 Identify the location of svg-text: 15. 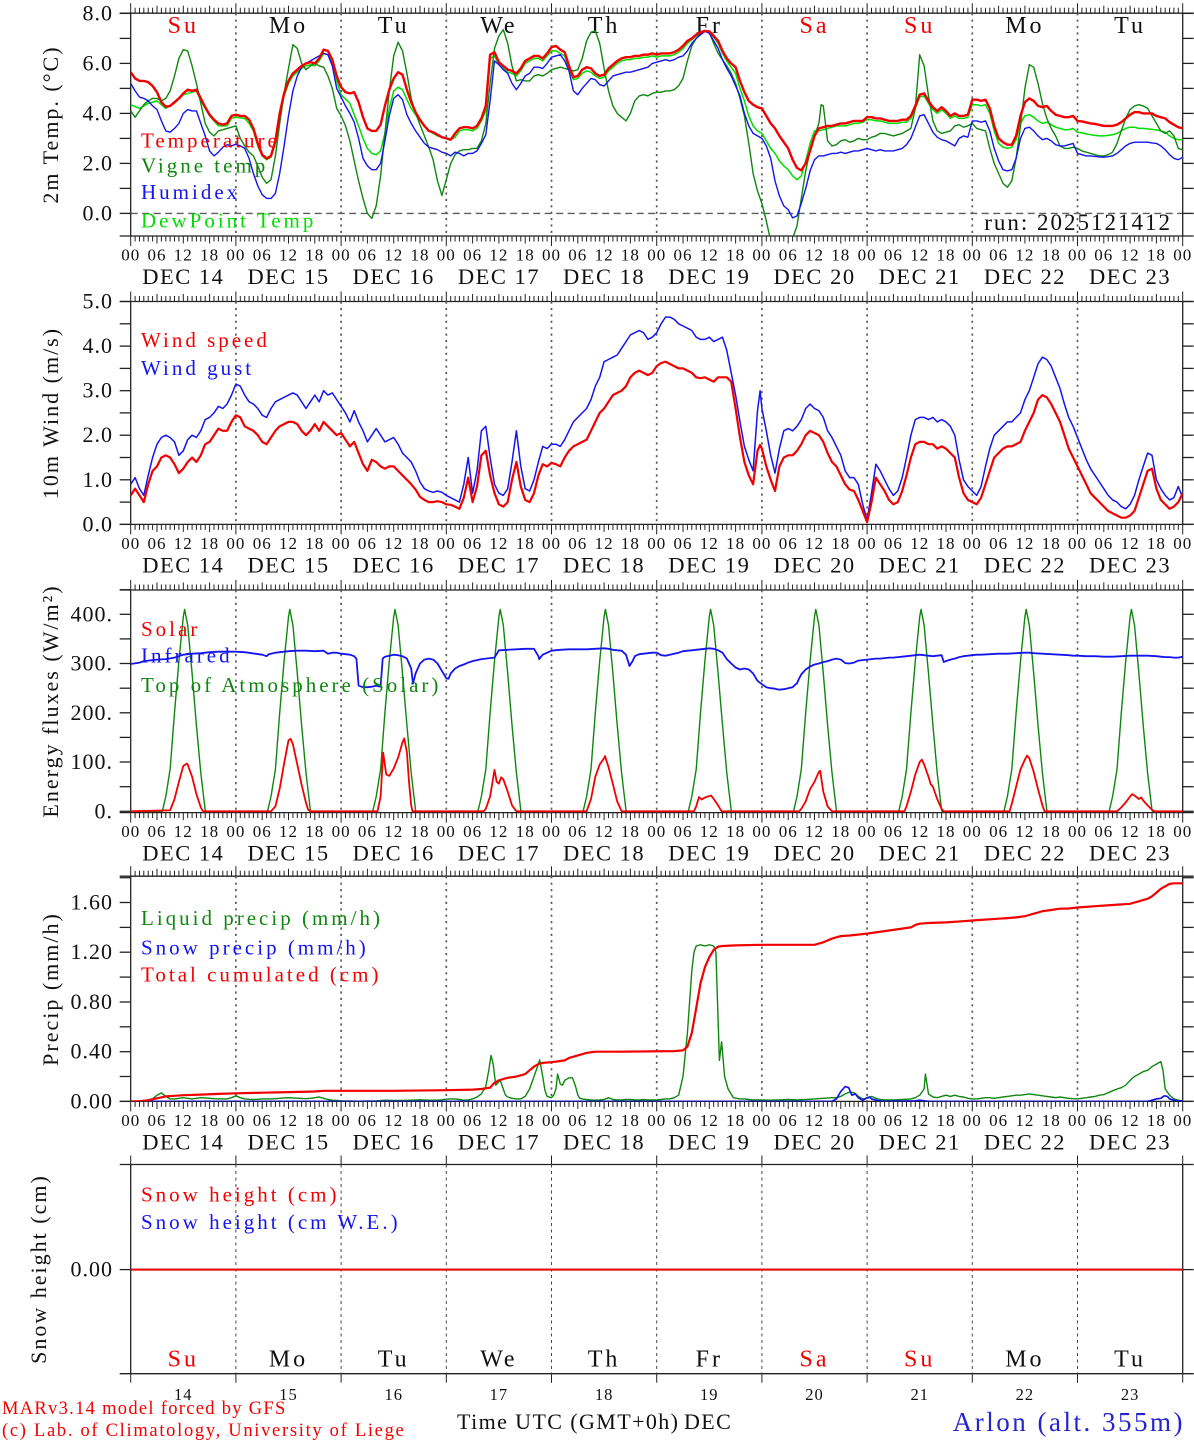
(288, 1394).